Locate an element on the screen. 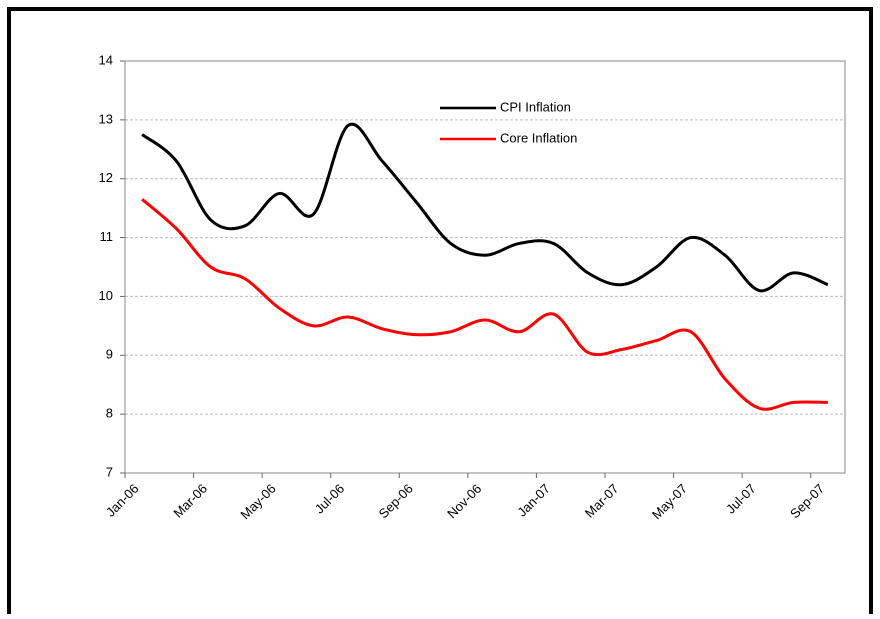  y-tick-label: 10 is located at coordinates (106, 295).